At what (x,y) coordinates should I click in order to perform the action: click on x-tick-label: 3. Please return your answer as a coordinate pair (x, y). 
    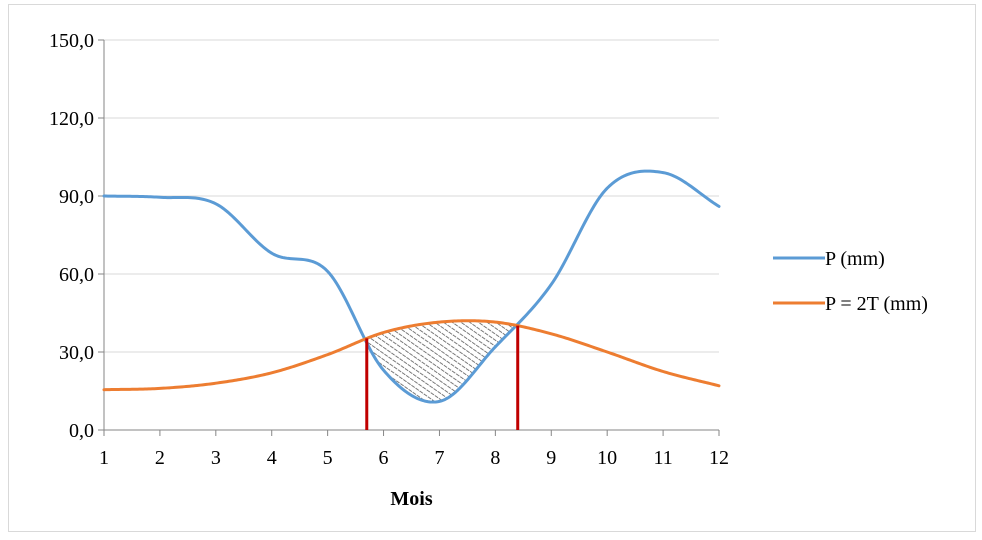
    Looking at the image, I should click on (216, 458).